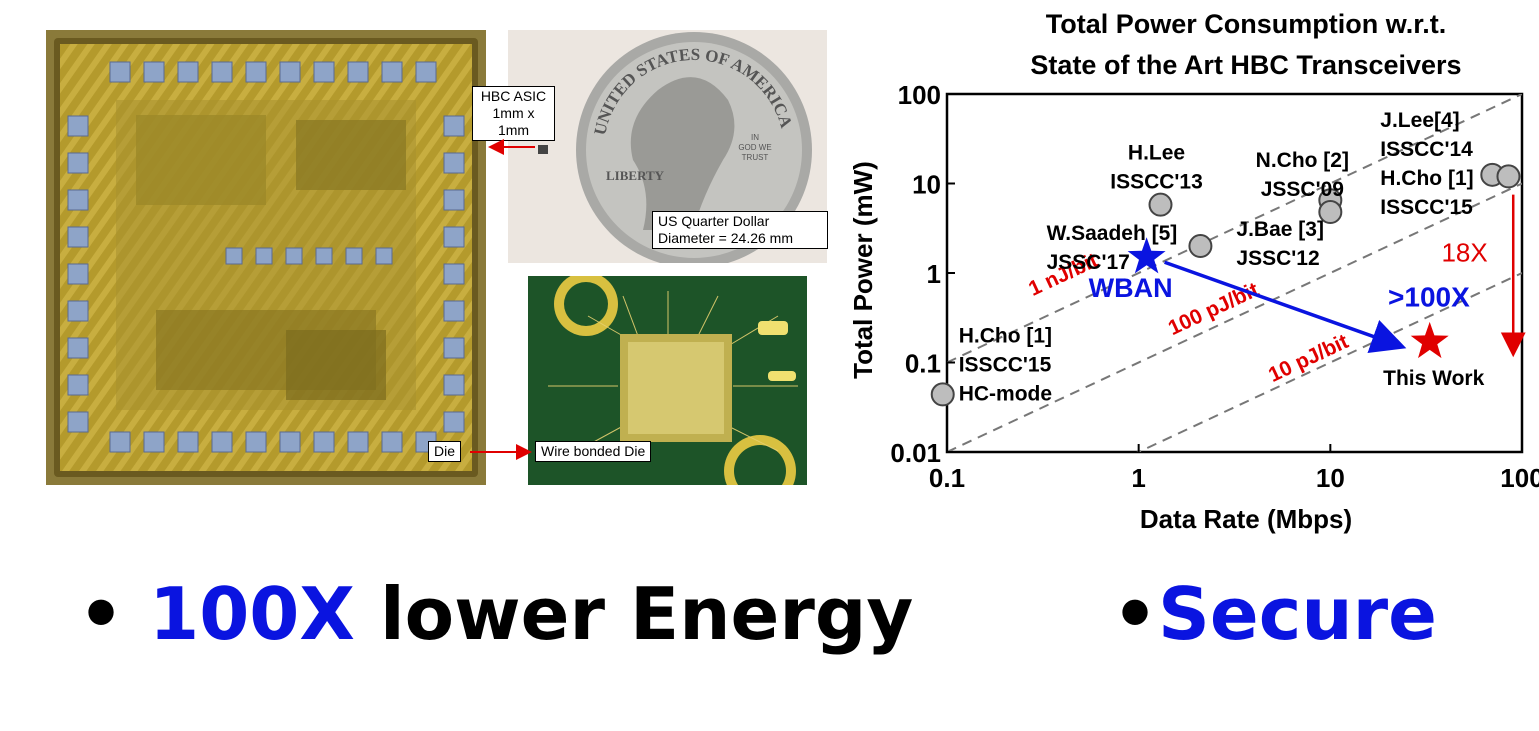 Image resolution: width=1539 pixels, height=731 pixels. What do you see at coordinates (513, 121) in the screenshot?
I see `hbc-asic-line-2: 1mm x 1mm` at bounding box center [513, 121].